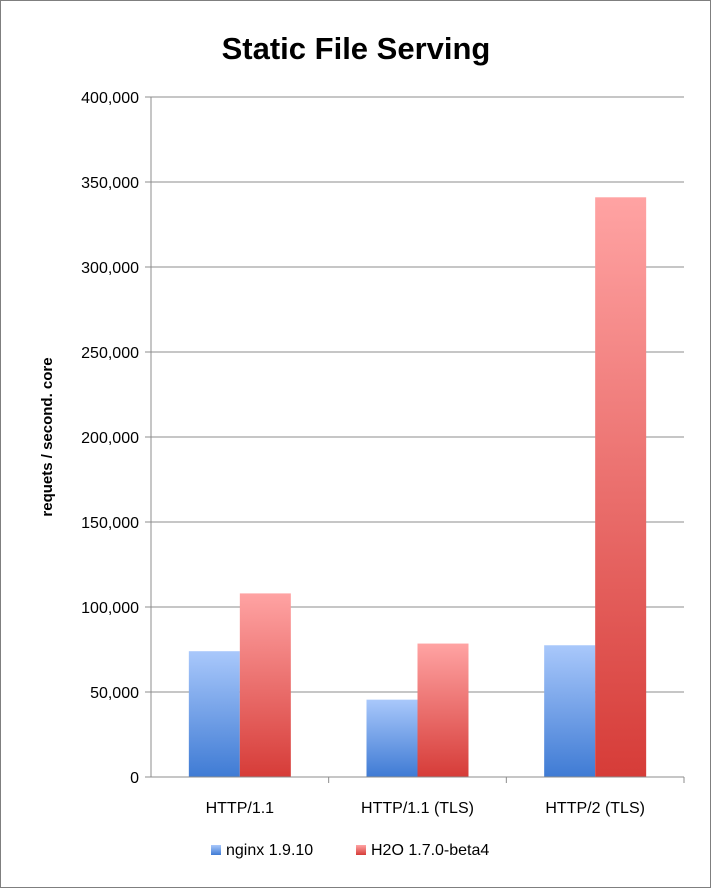 This screenshot has height=888, width=711. I want to click on legend-swatch-h2o, so click(361, 850).